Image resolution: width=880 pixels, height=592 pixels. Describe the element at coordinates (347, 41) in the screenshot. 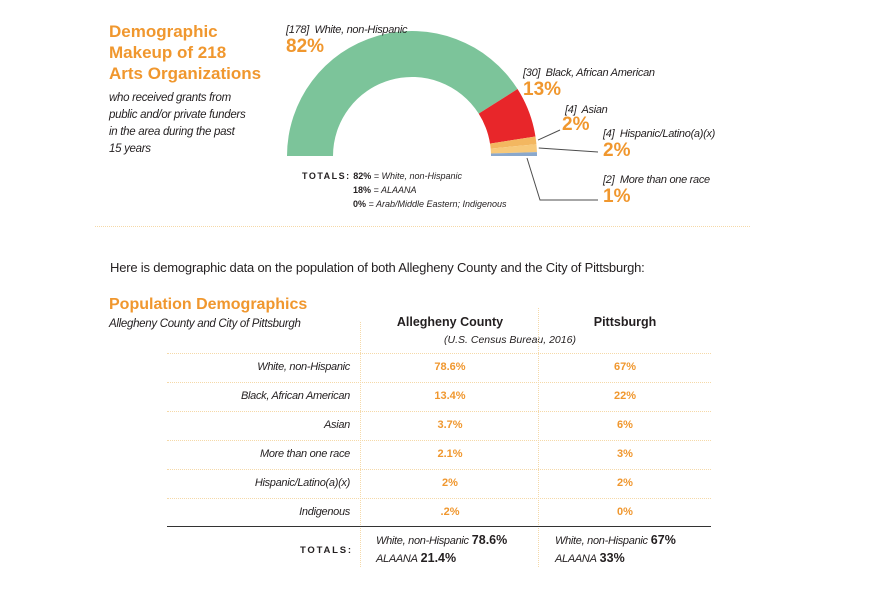

I see `slice-label-white: [178] White, non-Hispanic 82%` at that location.